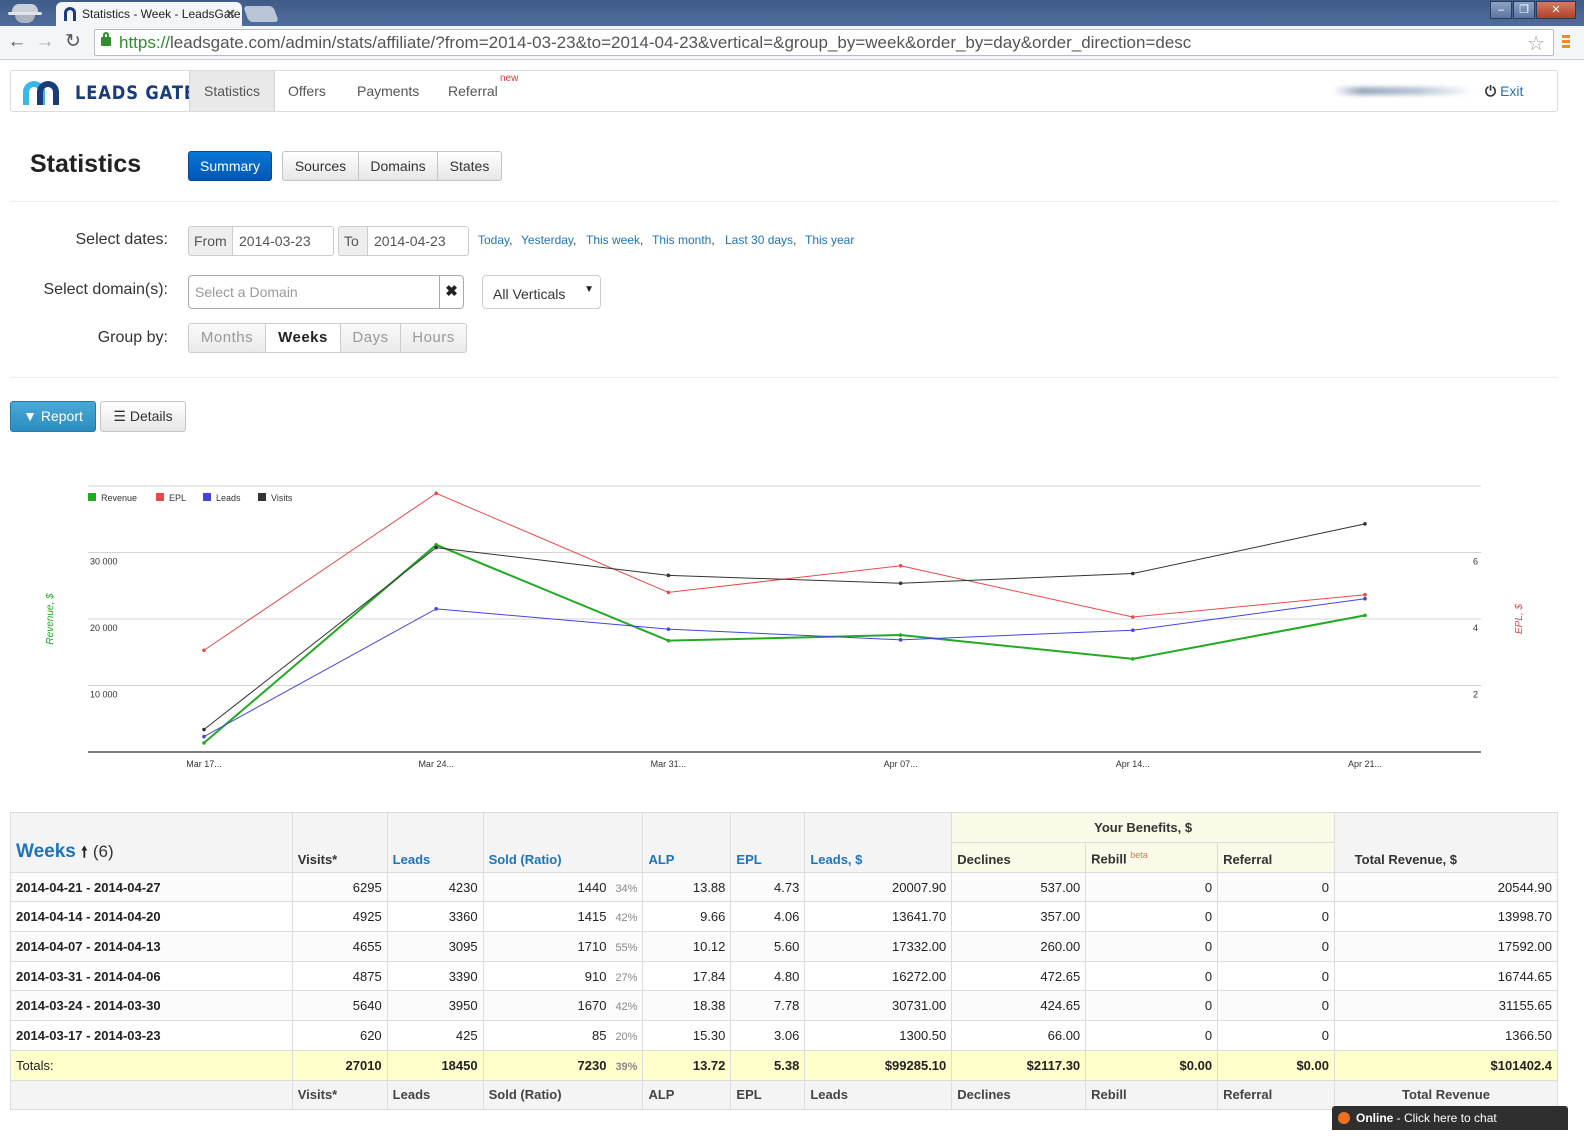  I want to click on cell-leads-usd: 13641.70, so click(878, 917).